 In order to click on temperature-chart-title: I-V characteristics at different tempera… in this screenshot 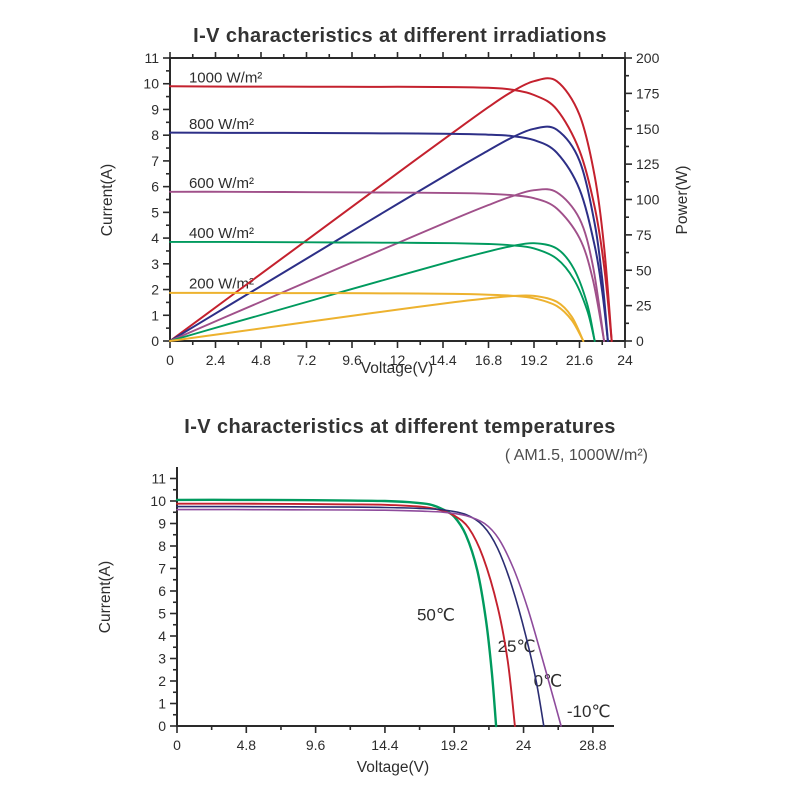, I will do `click(400, 427)`.